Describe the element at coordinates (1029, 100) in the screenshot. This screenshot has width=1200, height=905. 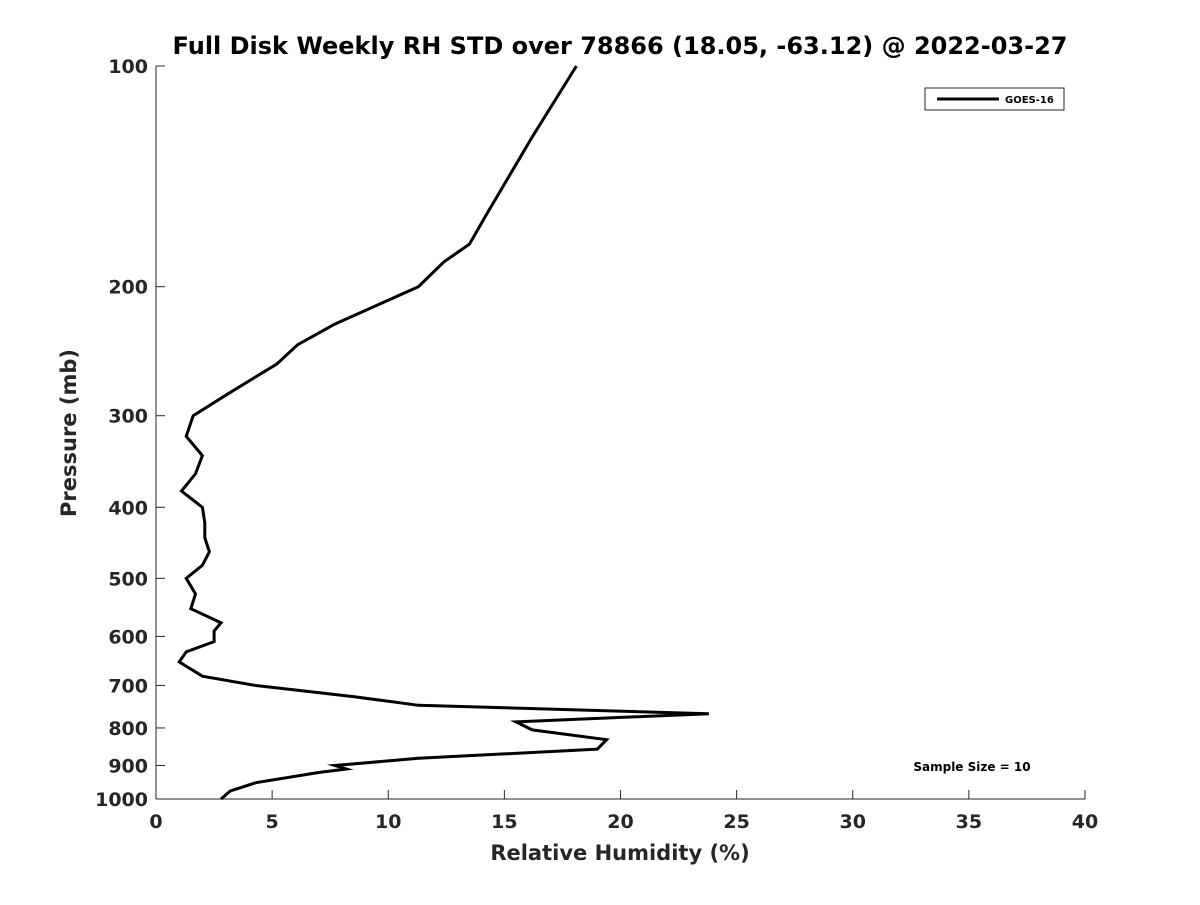
I see `legend-label-goes-16: GOES-16` at that location.